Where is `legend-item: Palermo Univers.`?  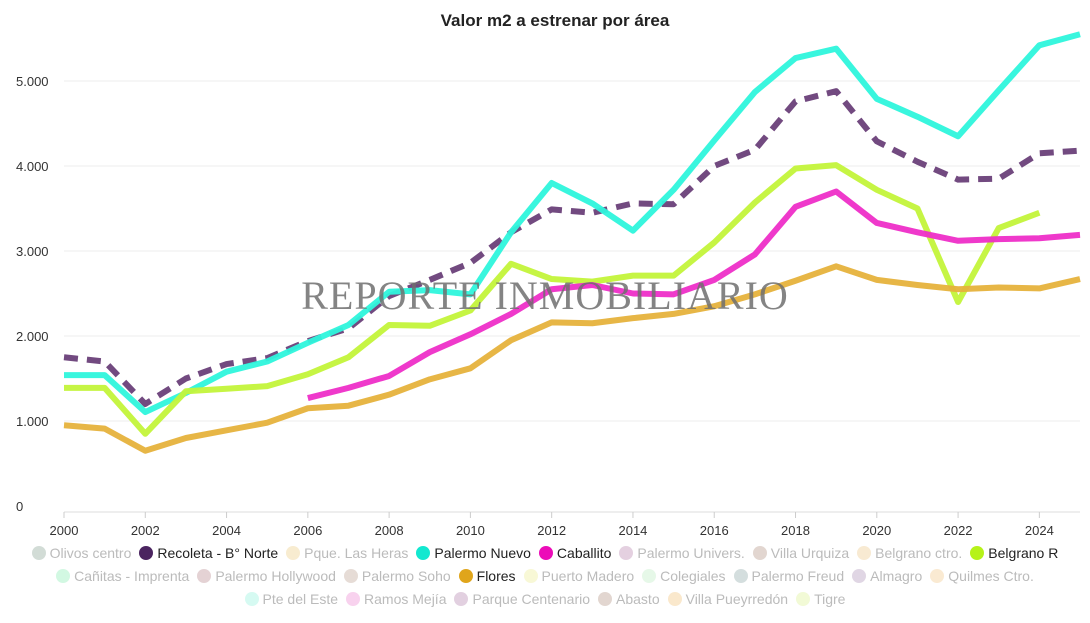
legend-item: Palermo Univers. is located at coordinates (682, 552).